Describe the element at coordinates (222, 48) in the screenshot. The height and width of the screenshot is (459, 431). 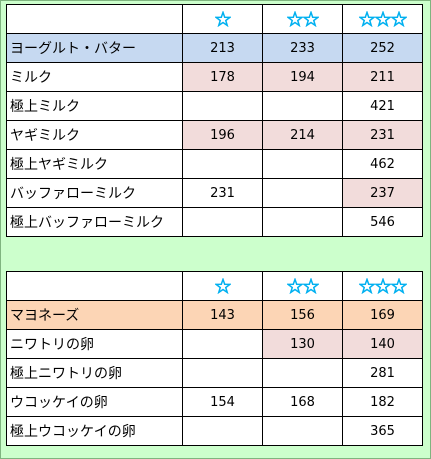
I see `price-one-star: 213` at that location.